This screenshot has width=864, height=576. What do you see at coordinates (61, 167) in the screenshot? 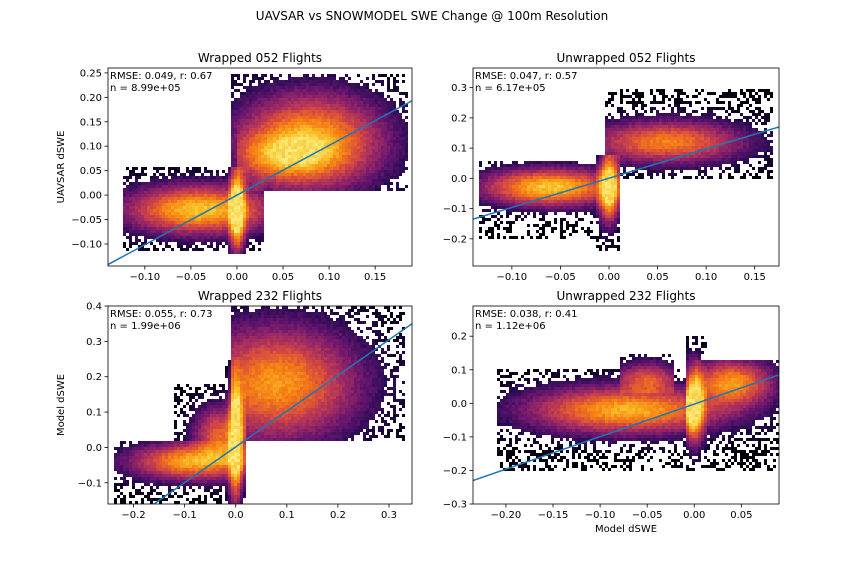
I see `y-axis-label: UAVSAR dSWE` at bounding box center [61, 167].